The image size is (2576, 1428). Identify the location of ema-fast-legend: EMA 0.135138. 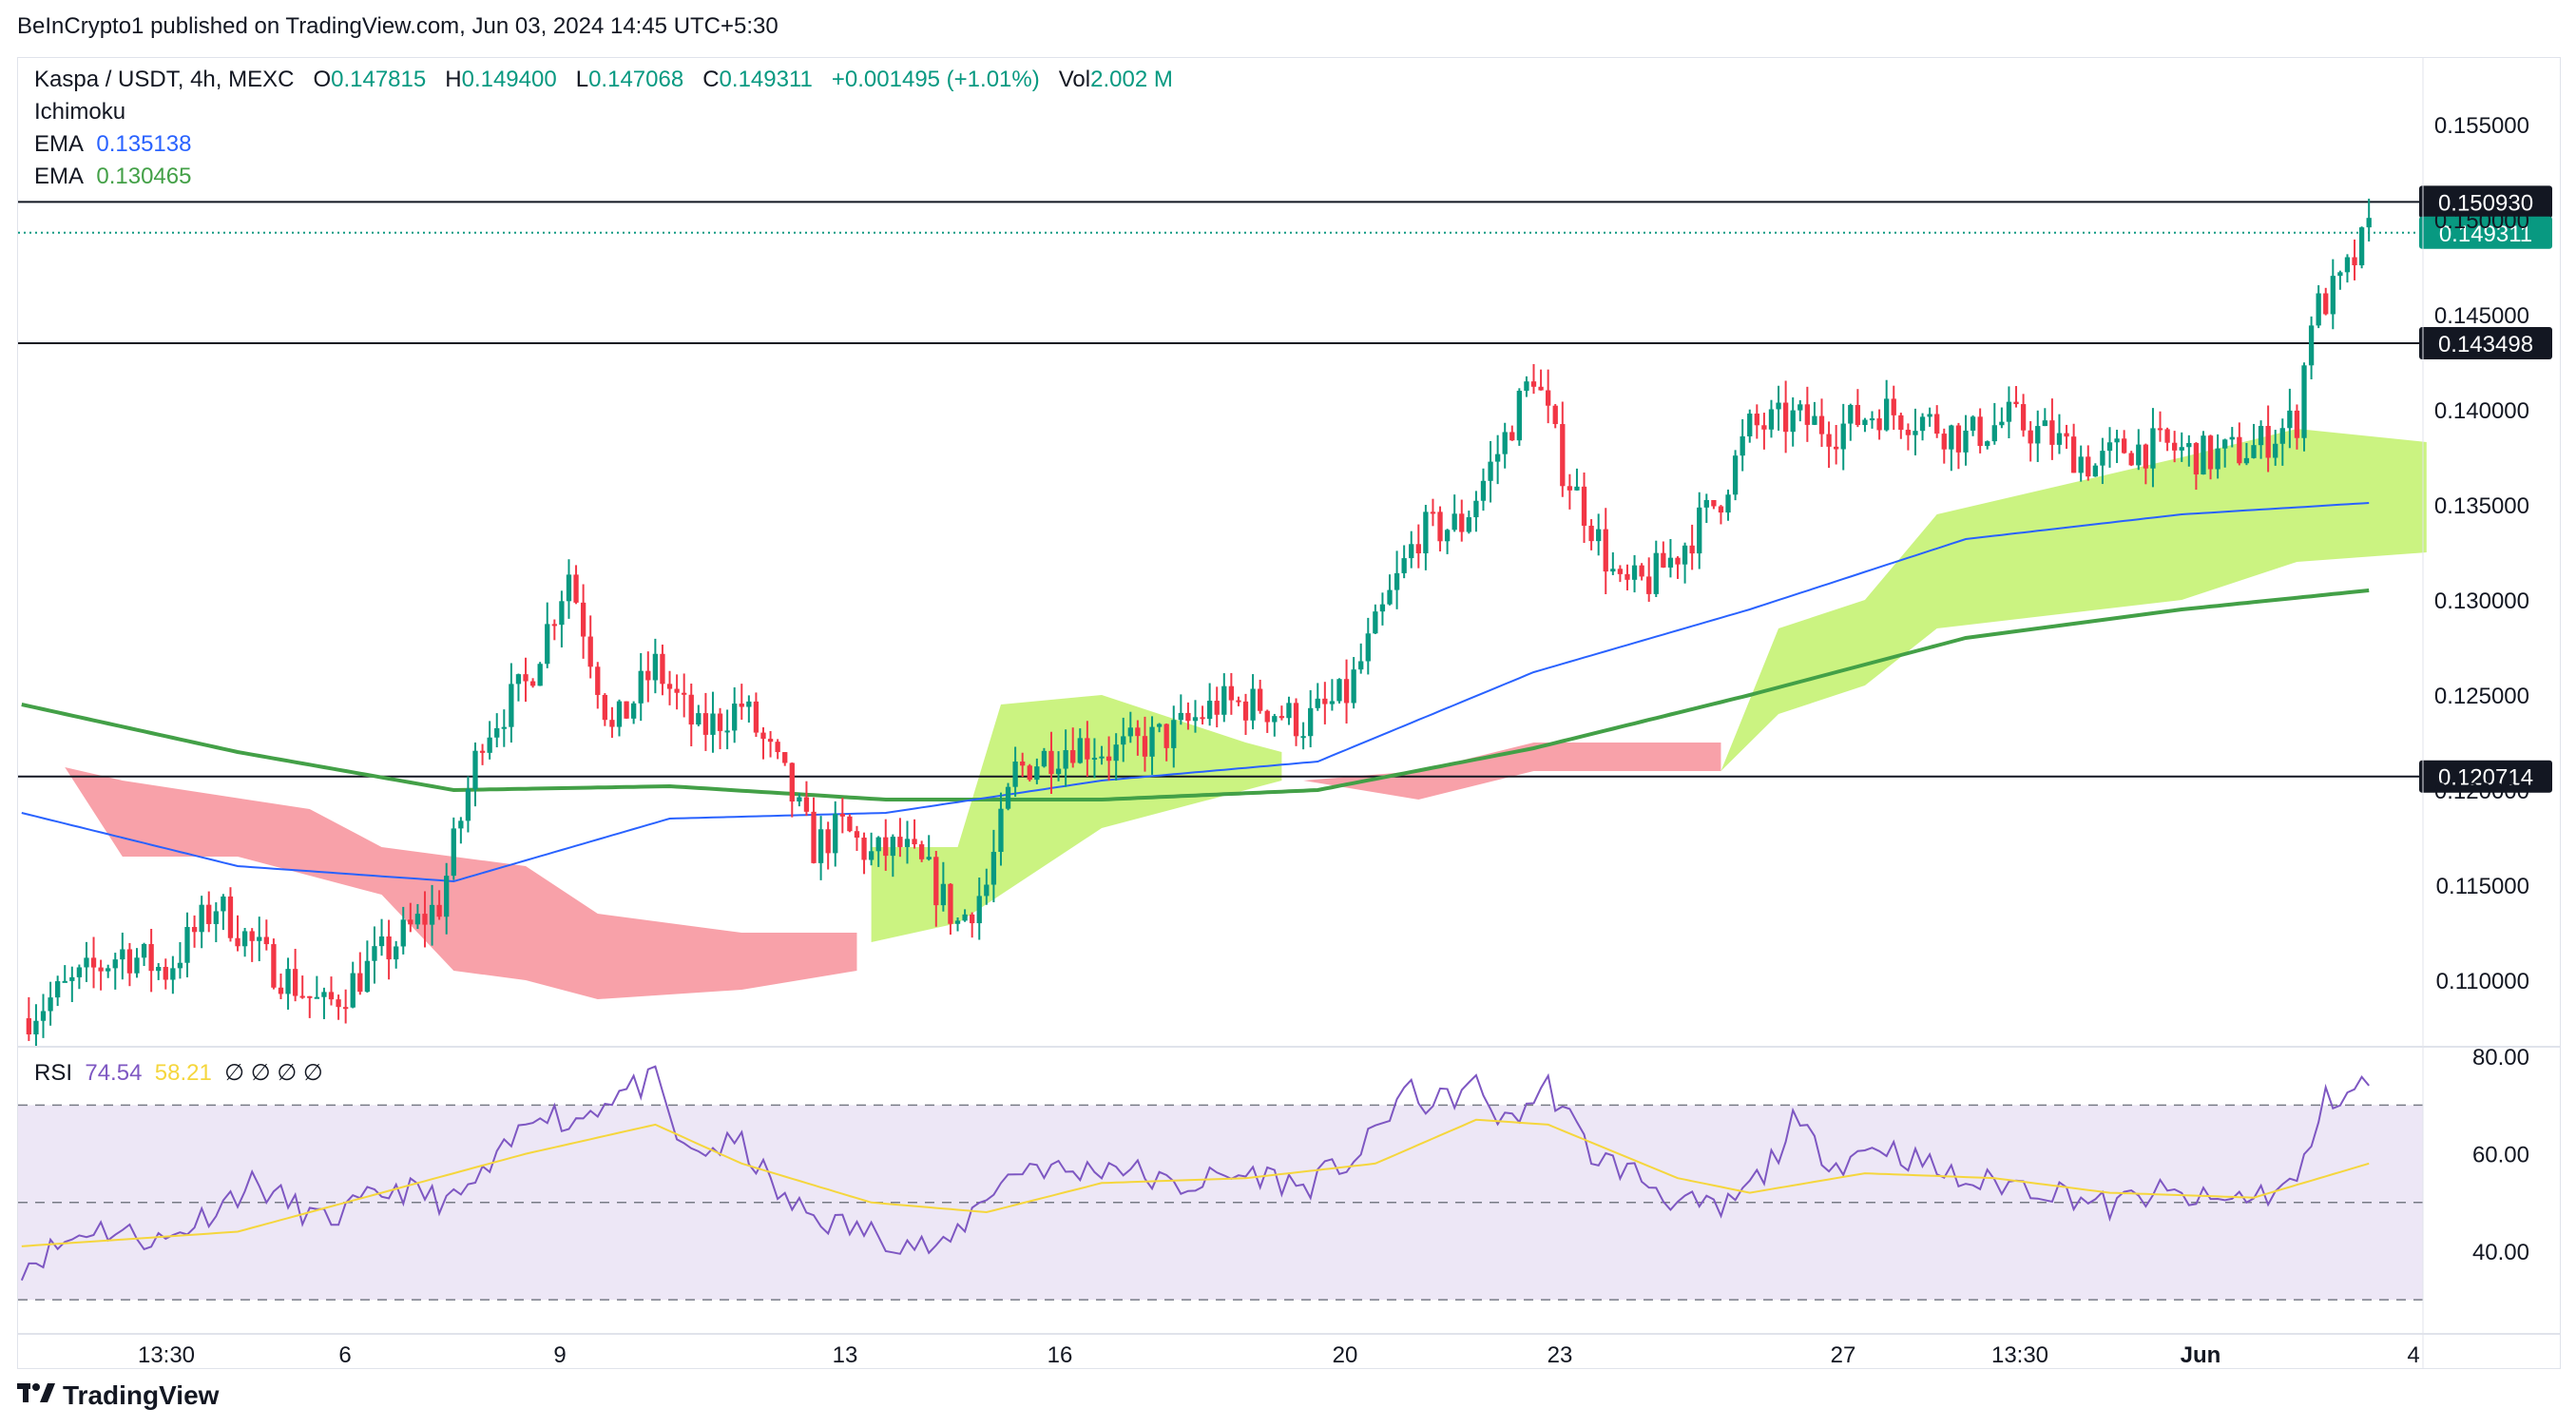
(113, 144).